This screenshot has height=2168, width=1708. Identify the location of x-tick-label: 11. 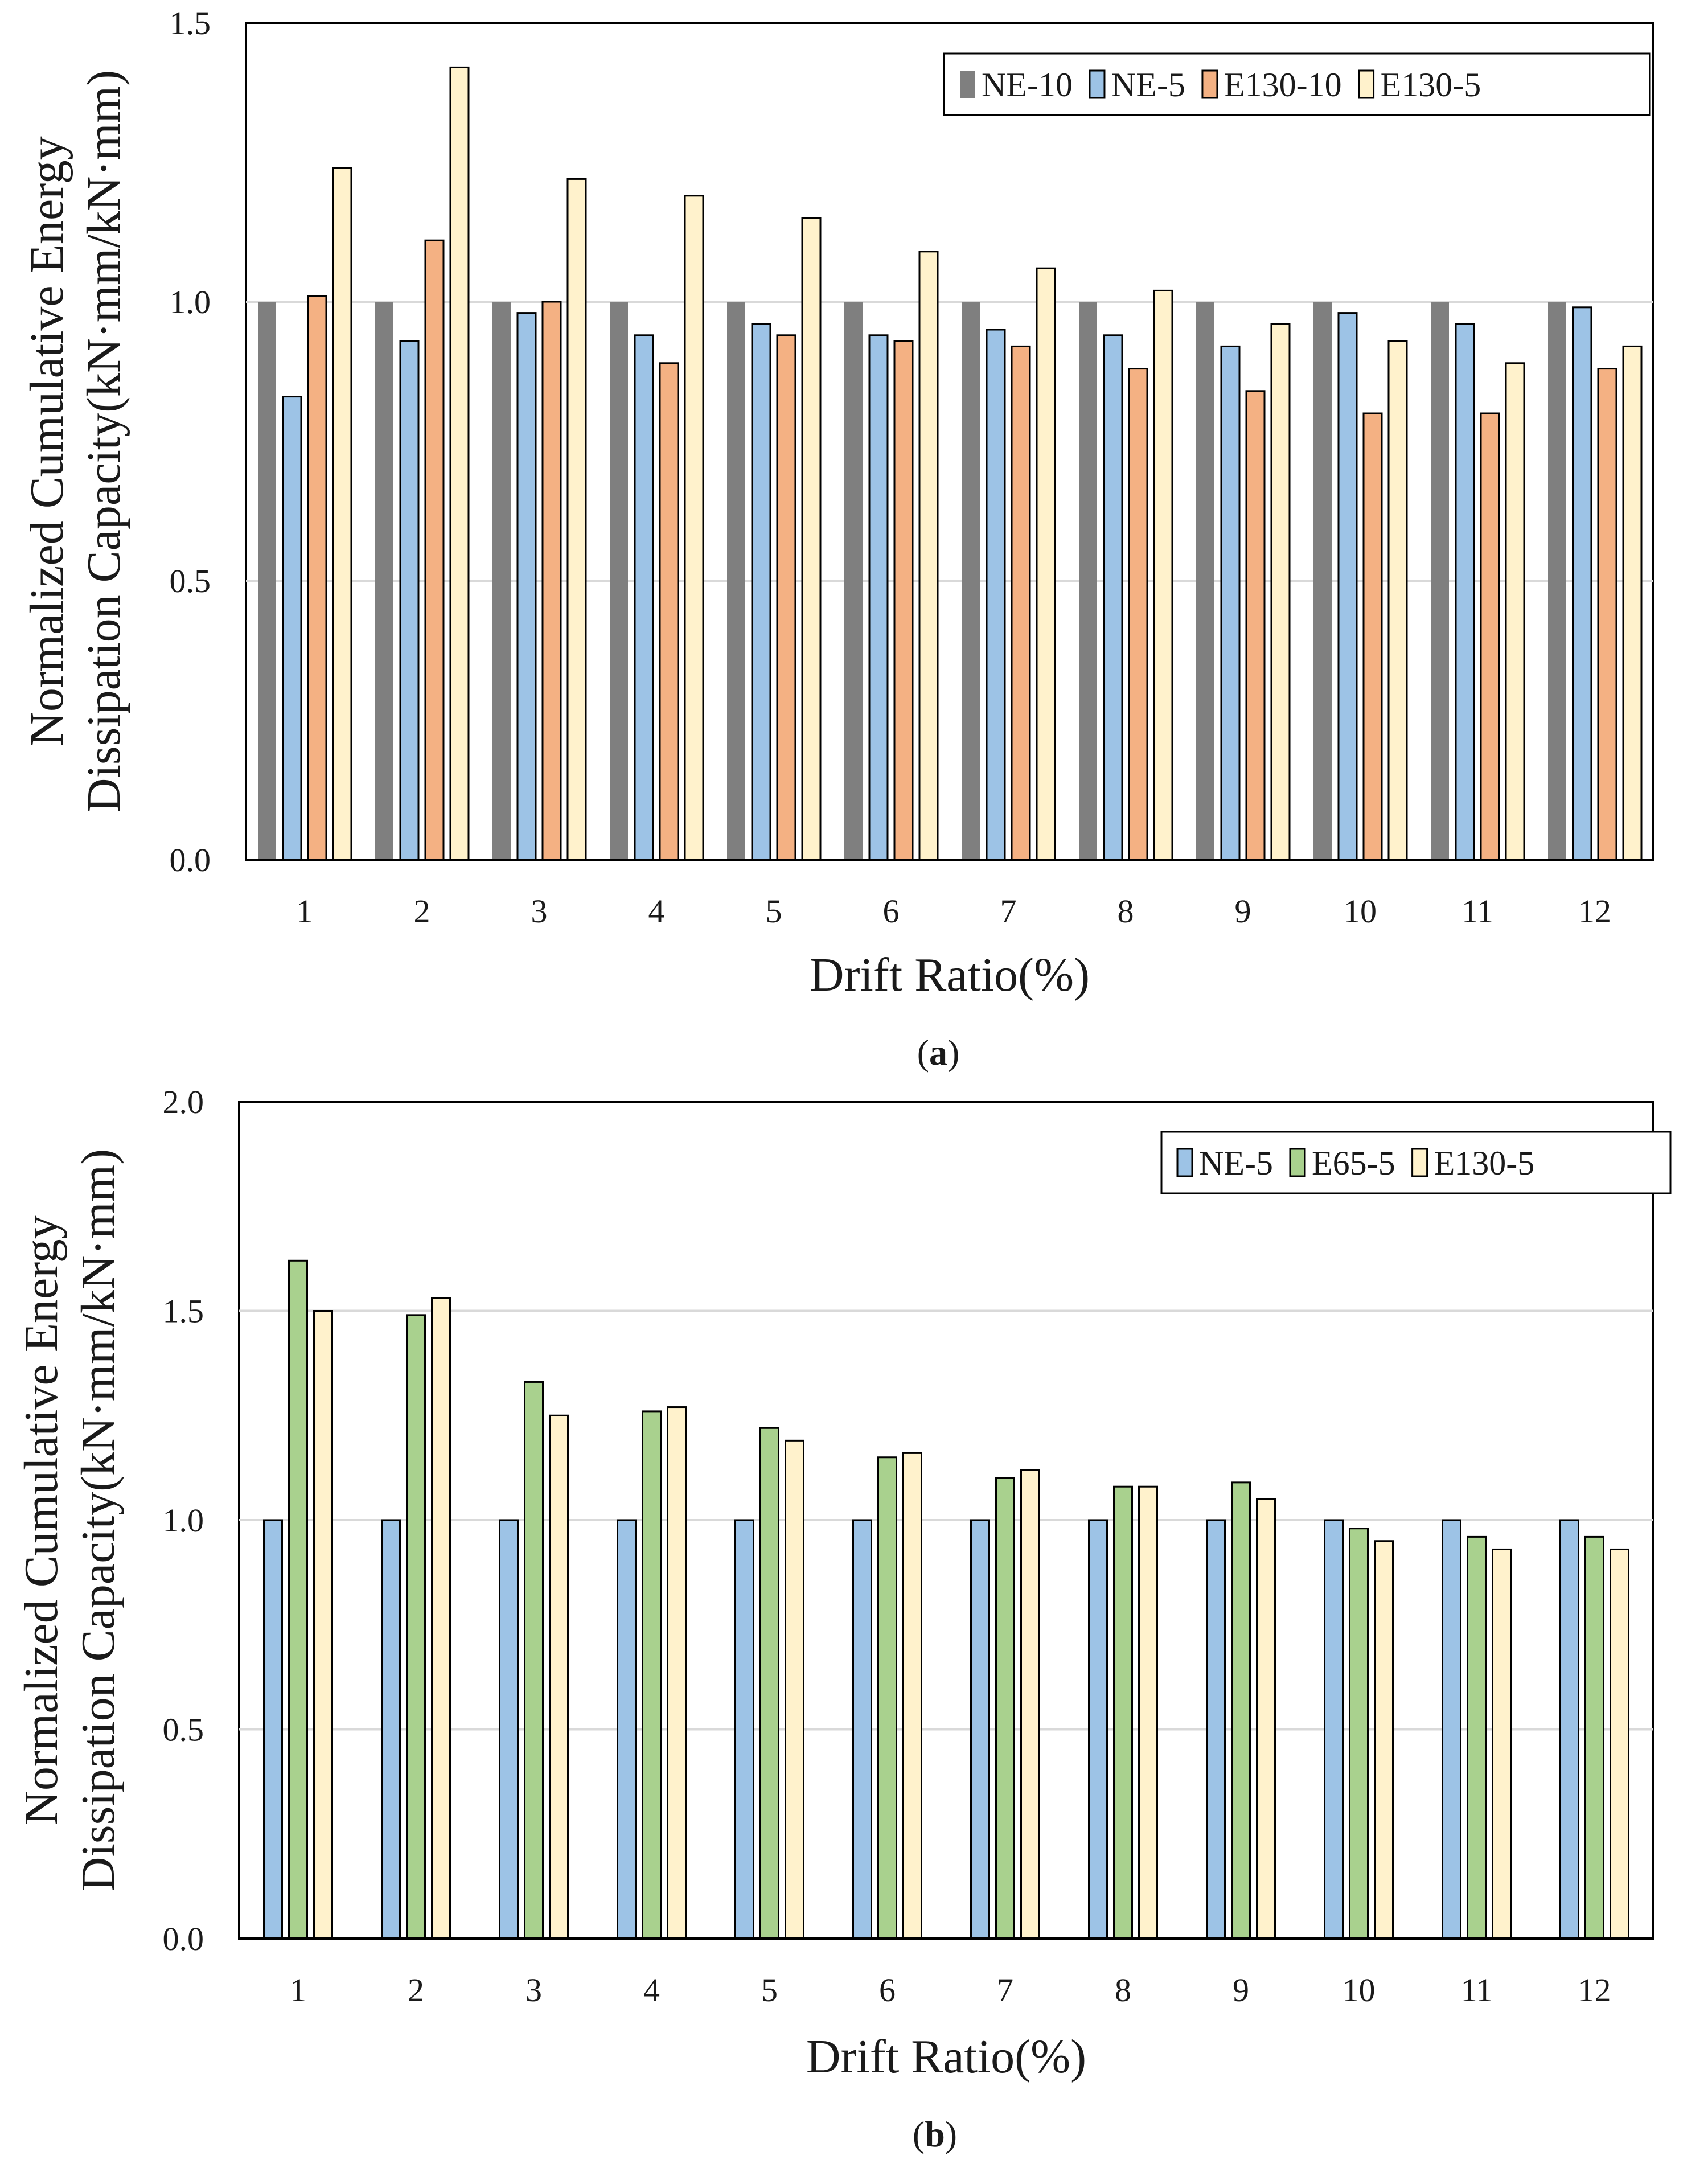
(1477, 911).